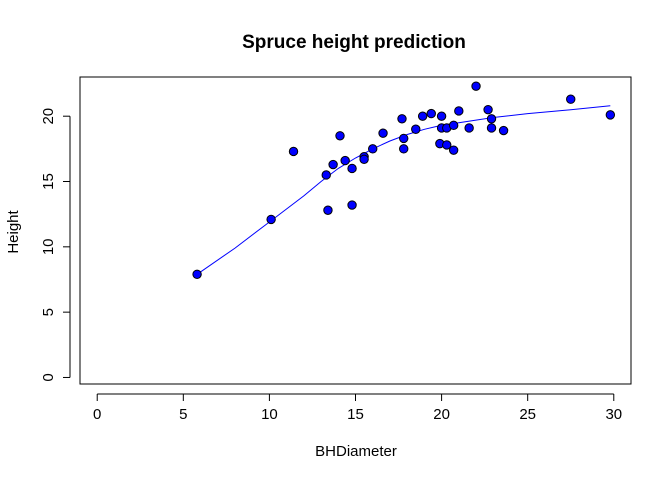 This screenshot has width=672, height=480. Describe the element at coordinates (356, 451) in the screenshot. I see `x-axis-label: BHDiameter` at that location.